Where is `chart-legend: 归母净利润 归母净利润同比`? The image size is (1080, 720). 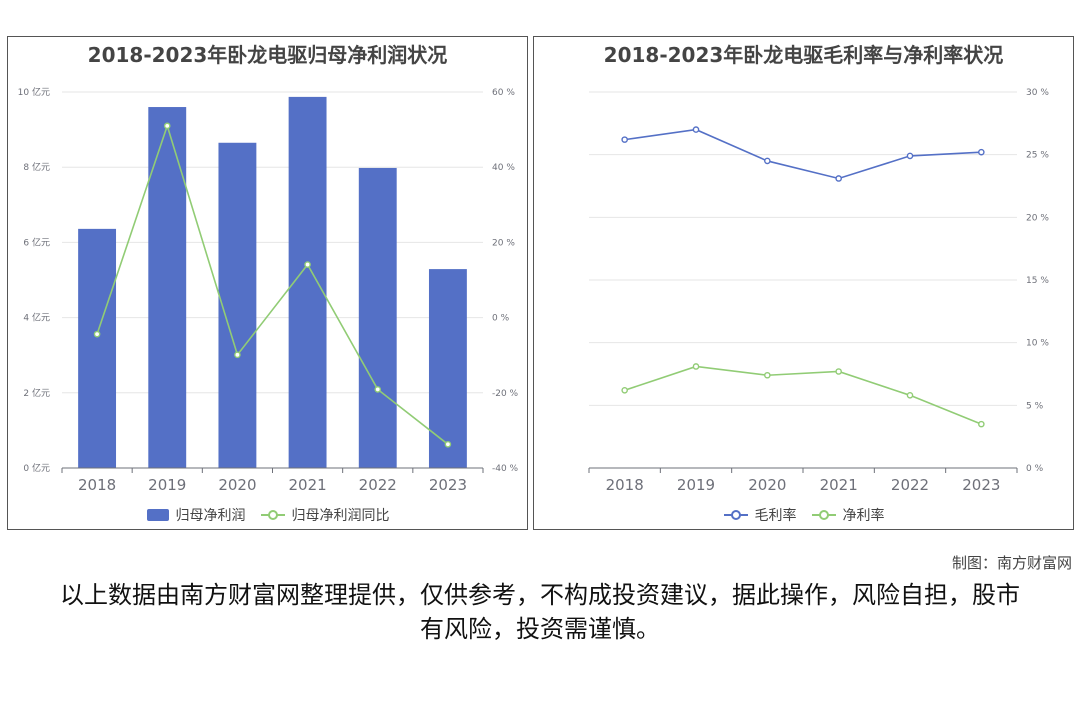 chart-legend: 归母净利润 归母净利润同比 is located at coordinates (267, 515).